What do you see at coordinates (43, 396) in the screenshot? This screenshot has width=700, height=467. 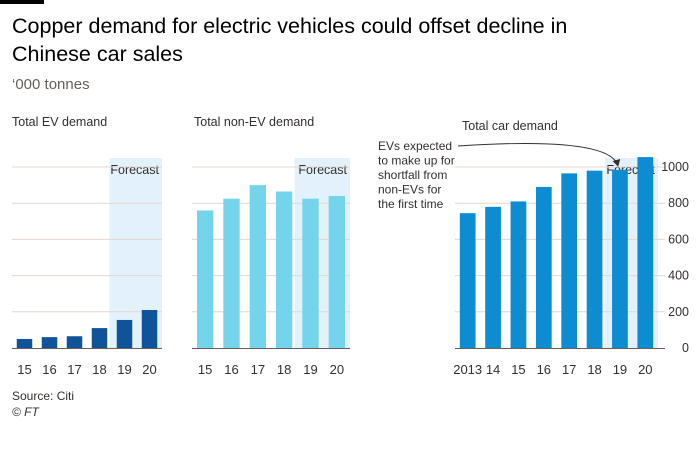 I see `source-note: Source: Citi` at bounding box center [43, 396].